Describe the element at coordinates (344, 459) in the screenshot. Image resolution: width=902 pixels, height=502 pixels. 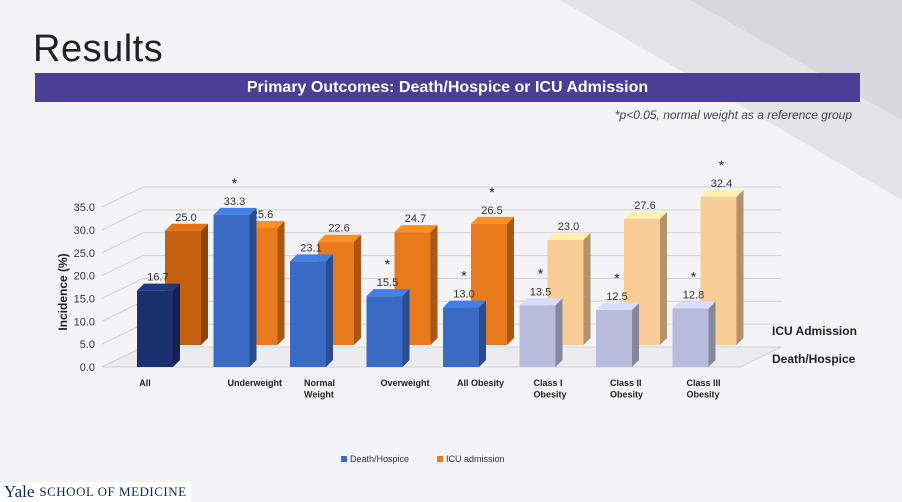
I see `legend-swatch-death` at that location.